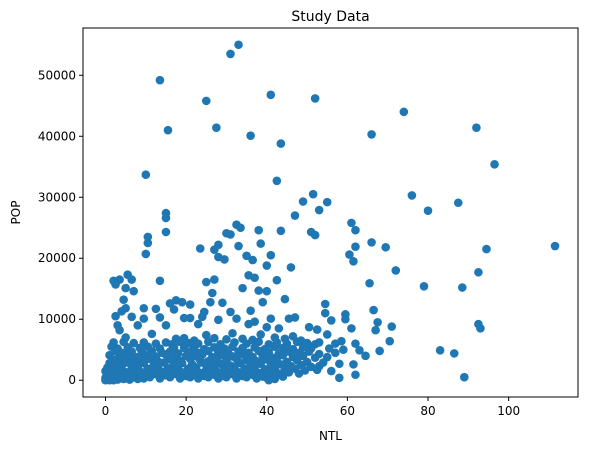 This screenshot has height=453, width=589. What do you see at coordinates (57, 319) in the screenshot?
I see `y-tick-label: 10000` at bounding box center [57, 319].